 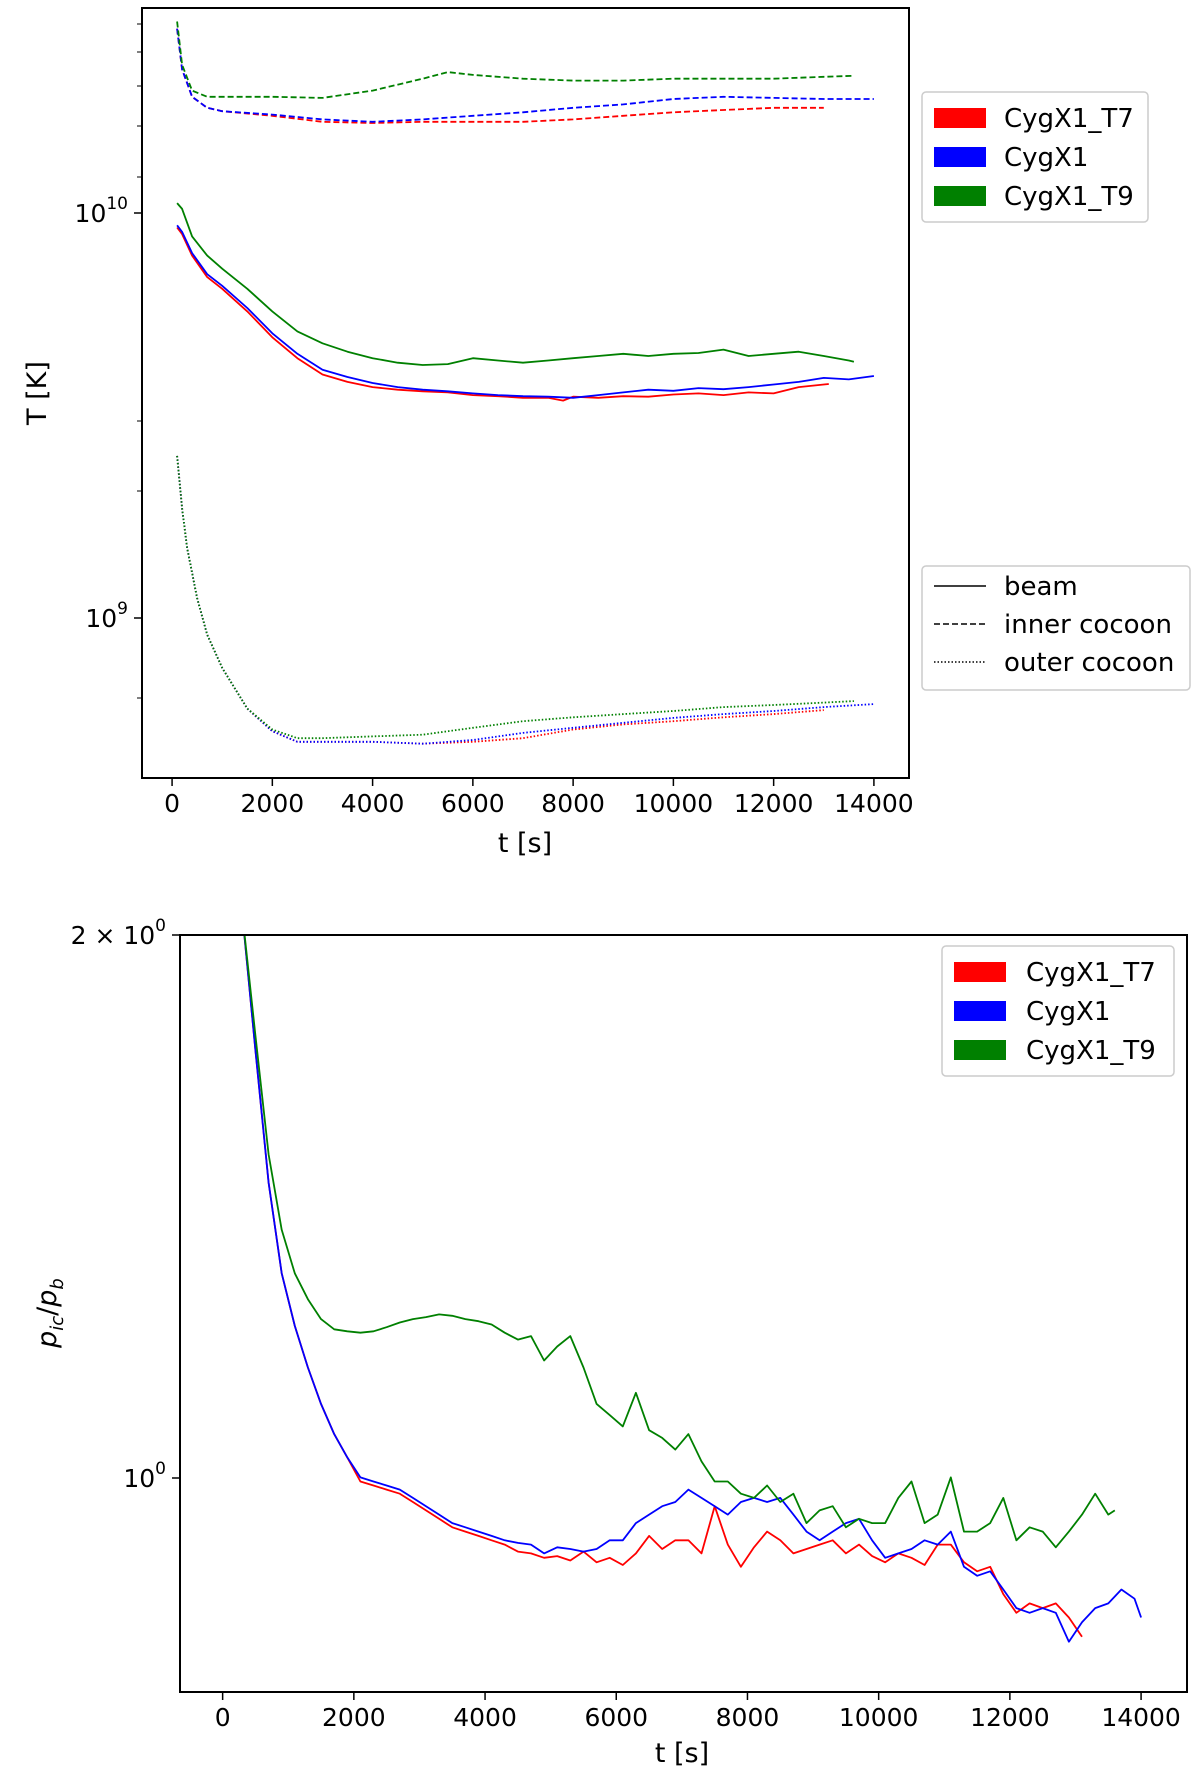 What do you see at coordinates (144, 1476) in the screenshot?
I see `pressure-ytick-label-1: 100` at bounding box center [144, 1476].